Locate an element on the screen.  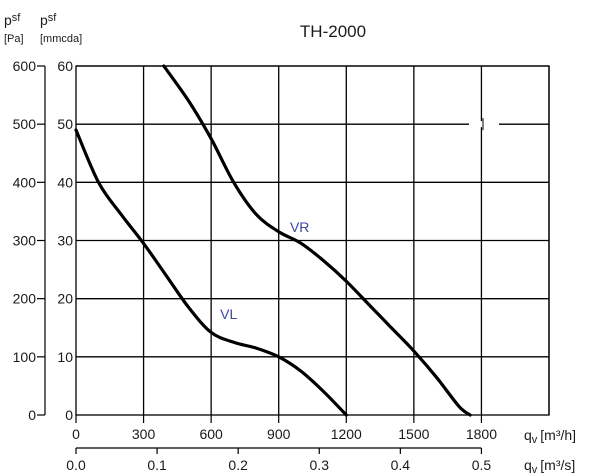
y-tick-label-pa: 500 is located at coordinates (25, 124).